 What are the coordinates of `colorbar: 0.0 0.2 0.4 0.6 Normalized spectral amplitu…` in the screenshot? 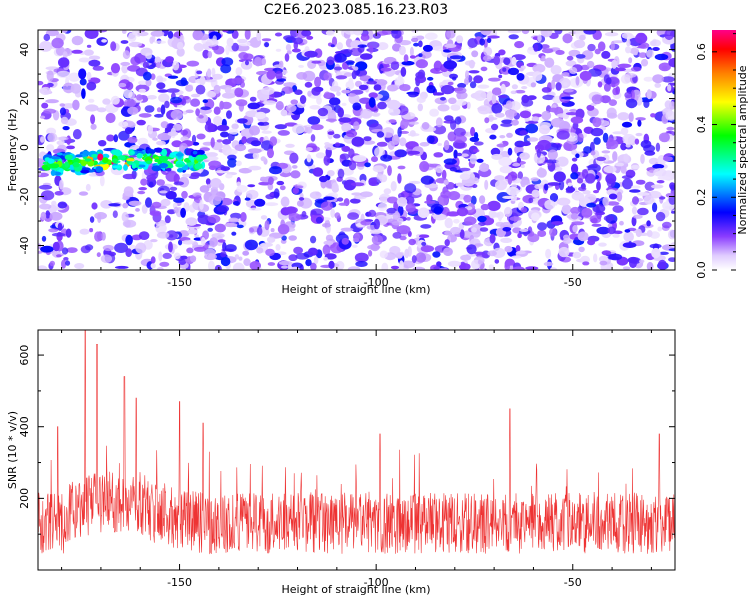 It's located at (722, 154).